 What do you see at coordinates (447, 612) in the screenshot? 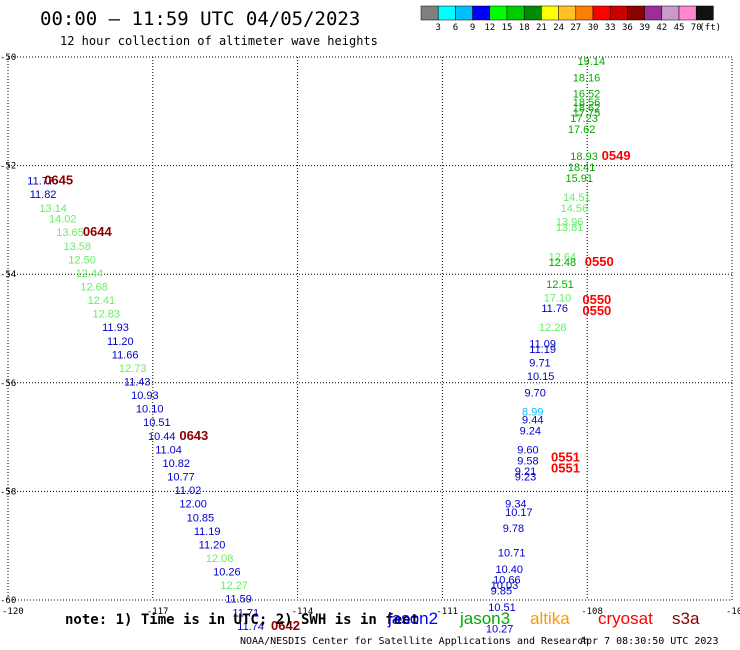
I see `x-tick-label: -111` at bounding box center [447, 612].